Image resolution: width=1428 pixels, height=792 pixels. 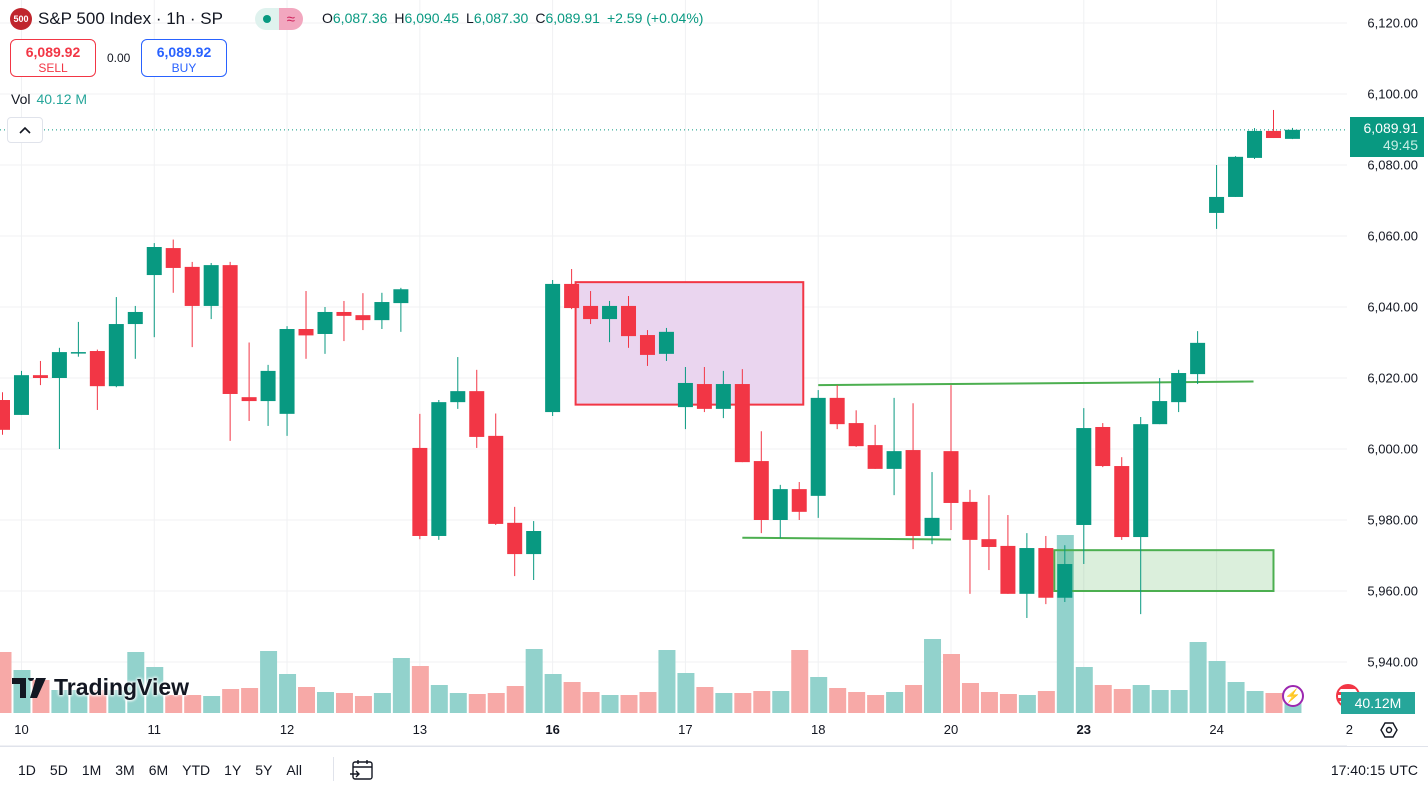 I want to click on collapse-legend-button, so click(x=25, y=130).